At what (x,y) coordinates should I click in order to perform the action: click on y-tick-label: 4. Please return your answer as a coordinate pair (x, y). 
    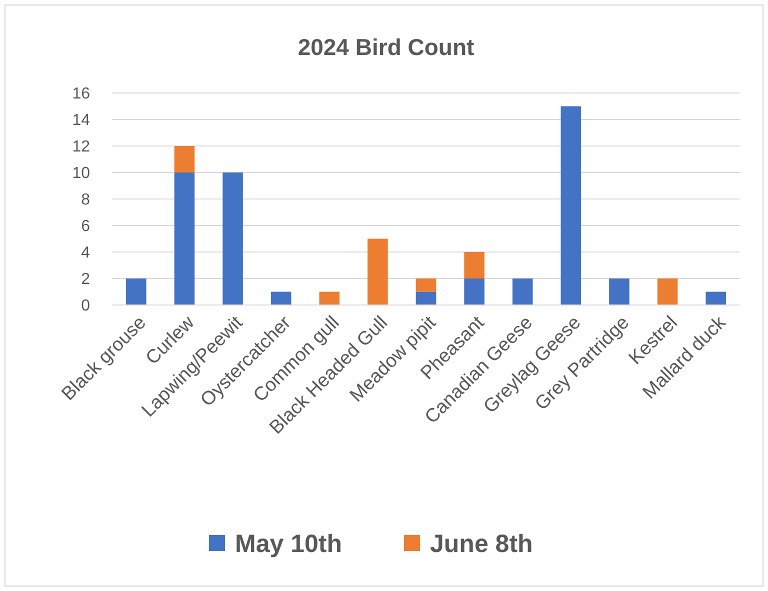
    Looking at the image, I should click on (85, 253).